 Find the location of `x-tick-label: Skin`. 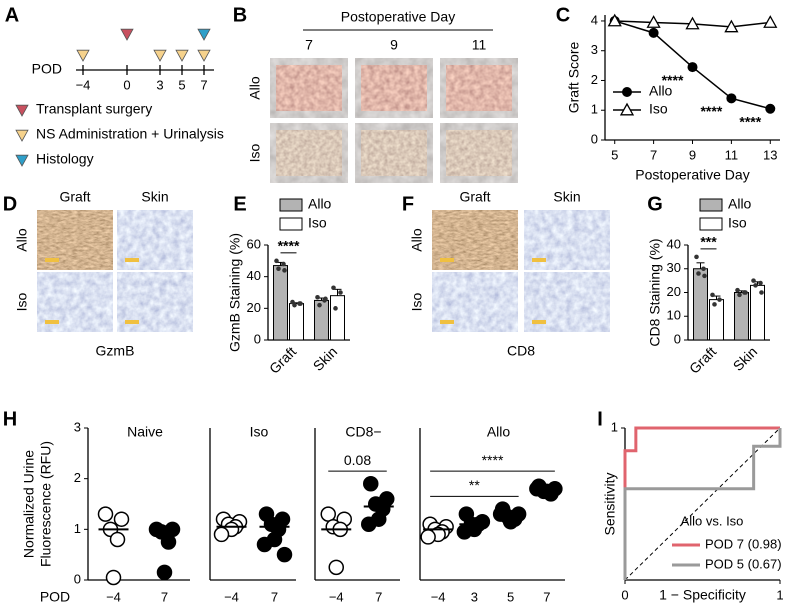

x-tick-label: Skin is located at coordinates (745, 358).